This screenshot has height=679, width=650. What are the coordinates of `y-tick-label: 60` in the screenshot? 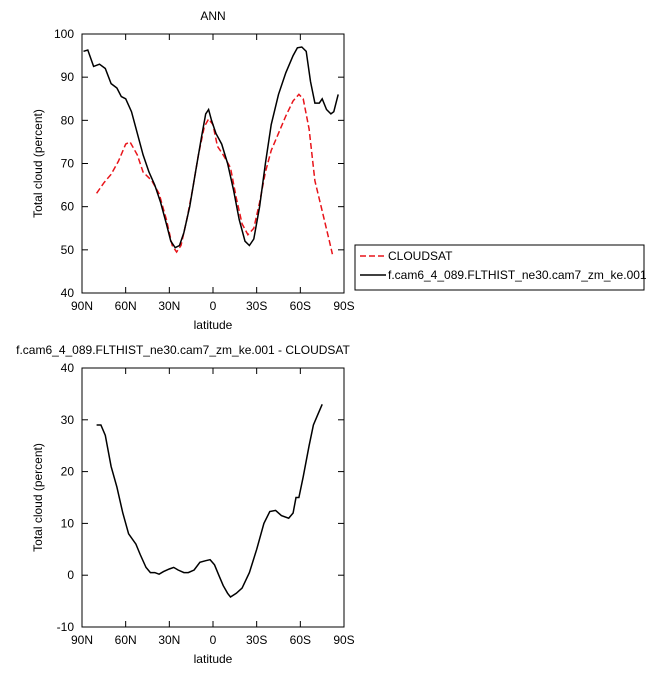 It's located at (68, 207).